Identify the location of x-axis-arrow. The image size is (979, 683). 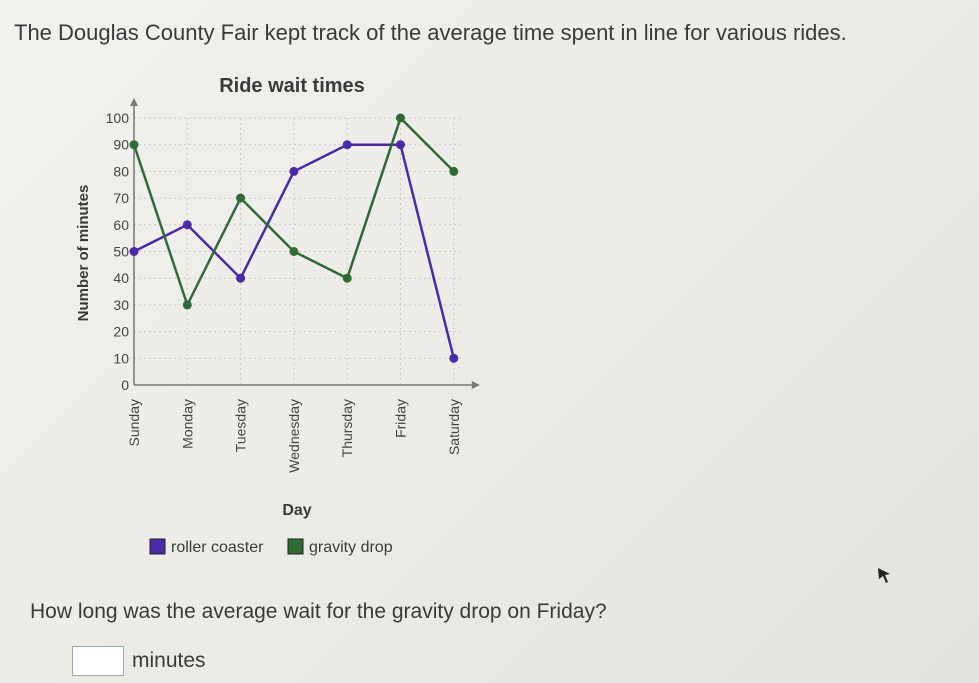
(475, 385).